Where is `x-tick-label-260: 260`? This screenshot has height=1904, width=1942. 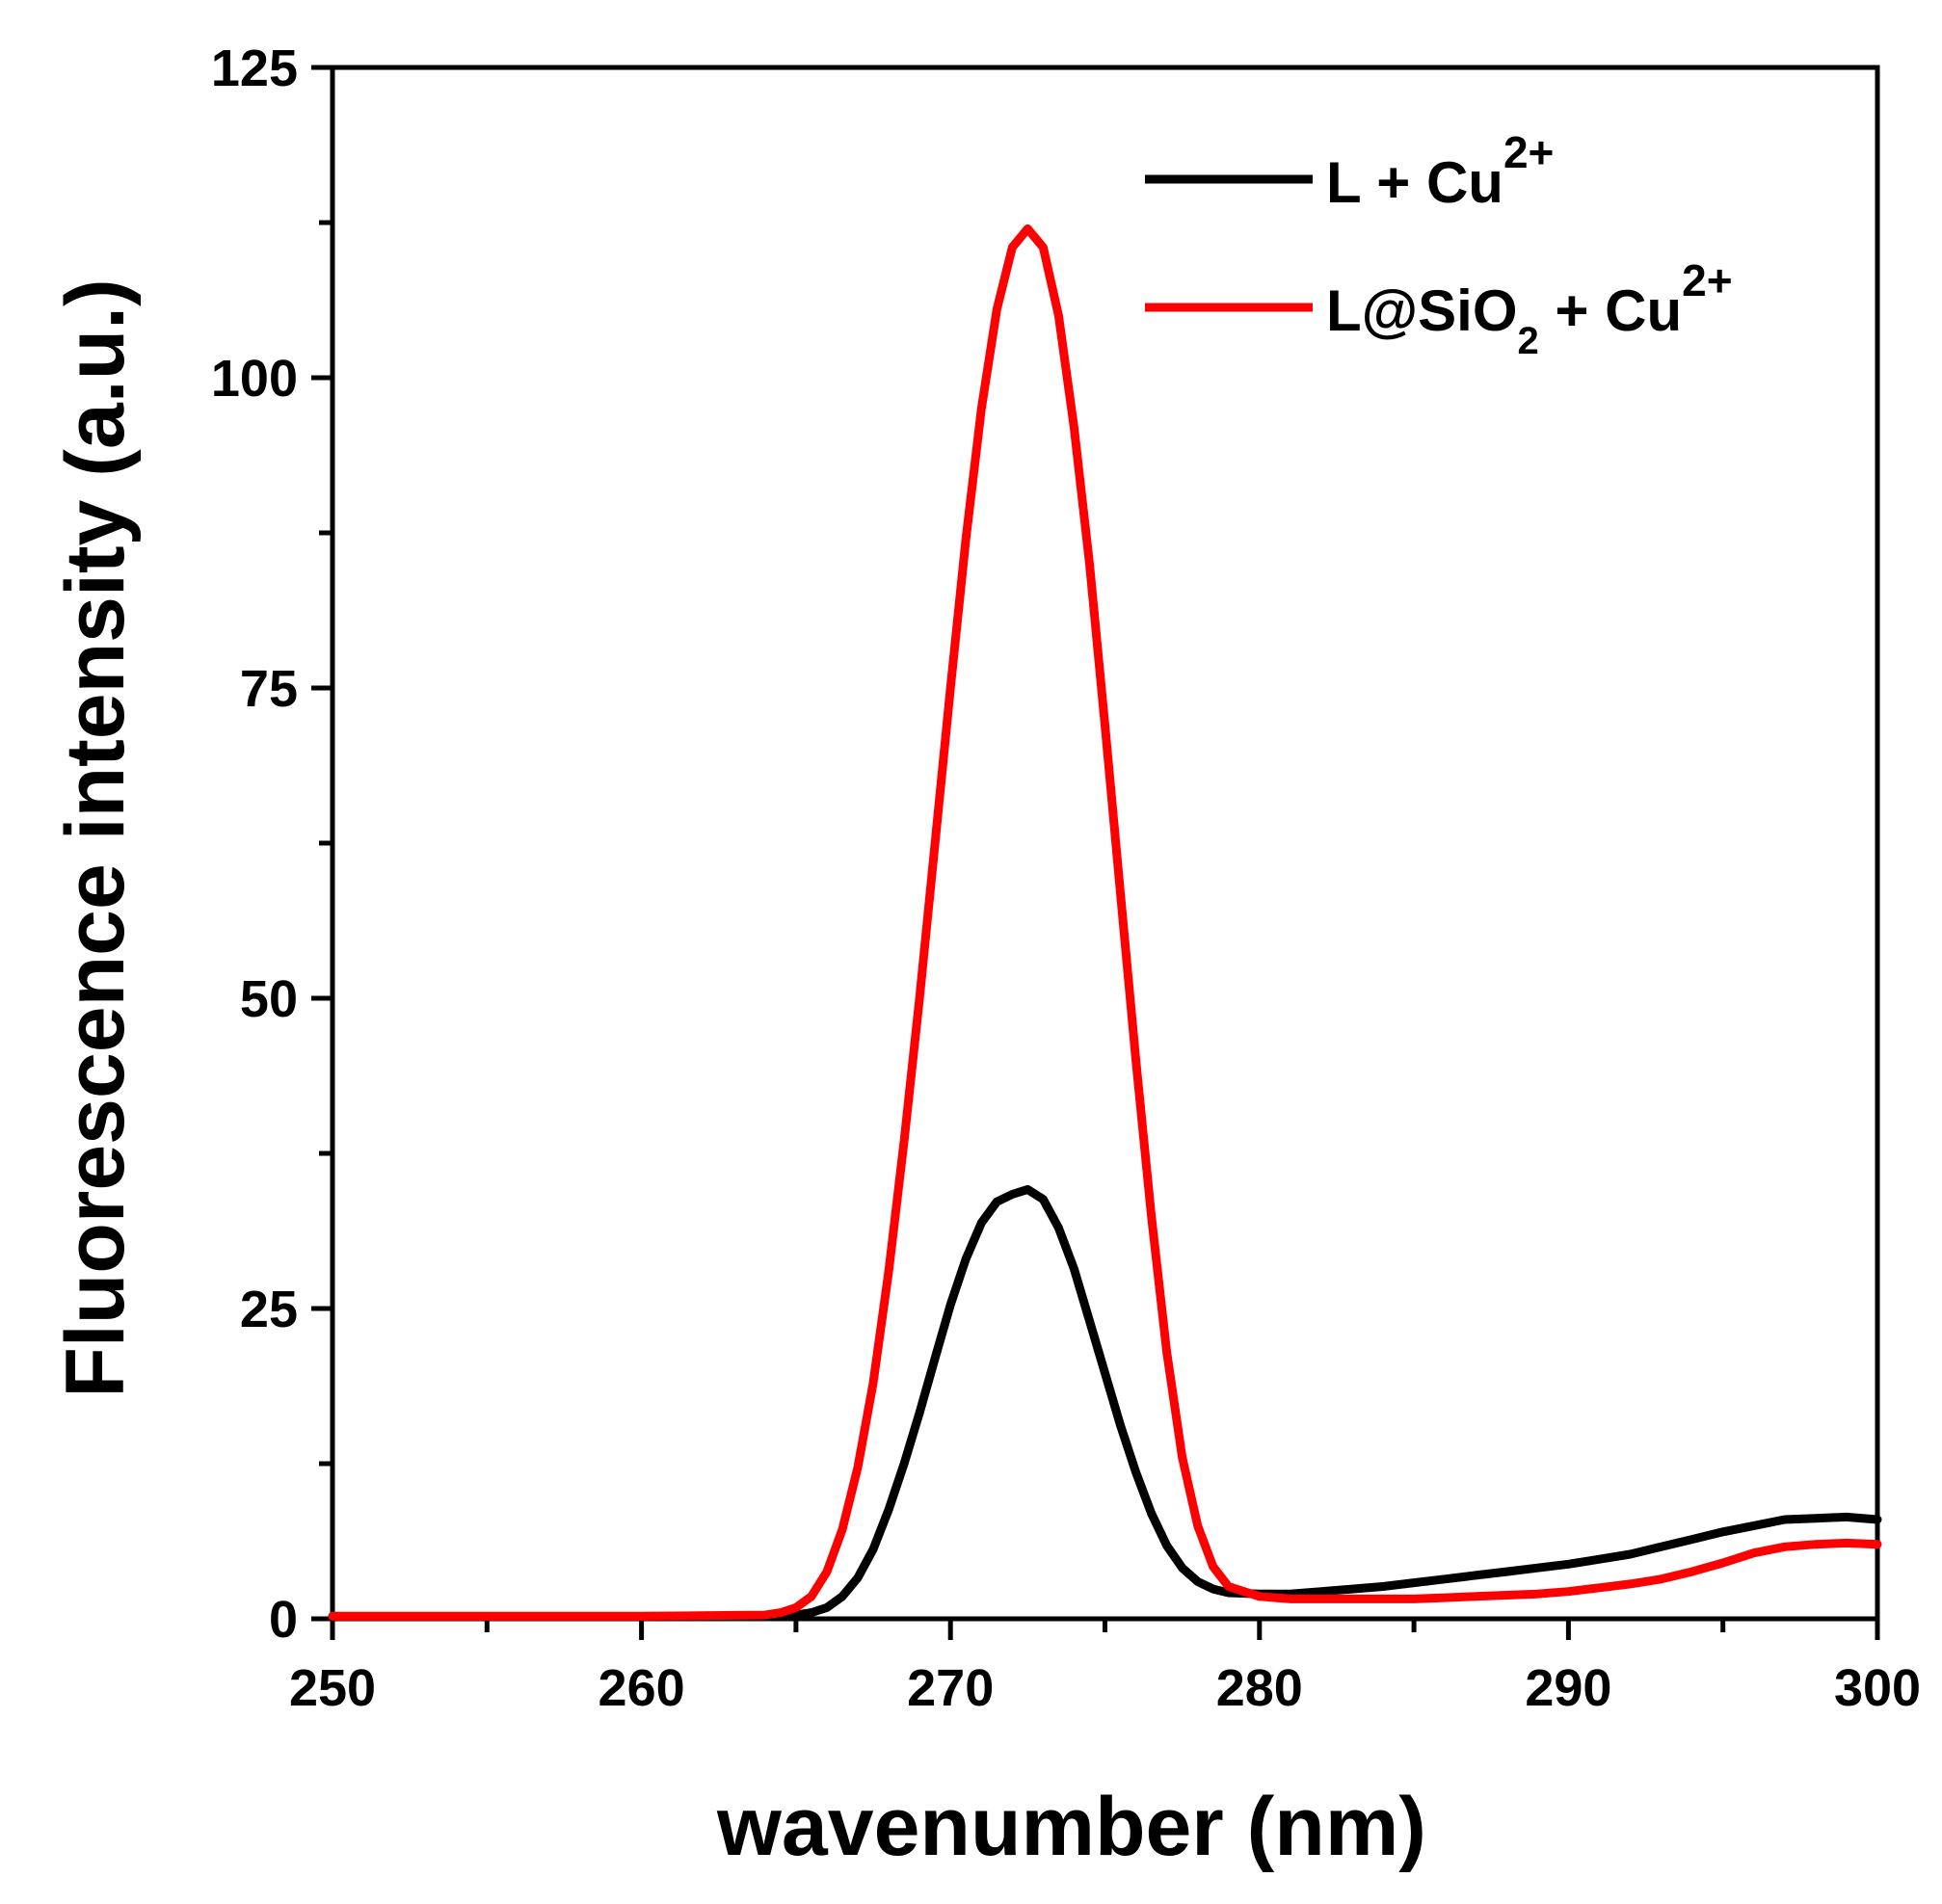
x-tick-label-260: 260 is located at coordinates (642, 1688).